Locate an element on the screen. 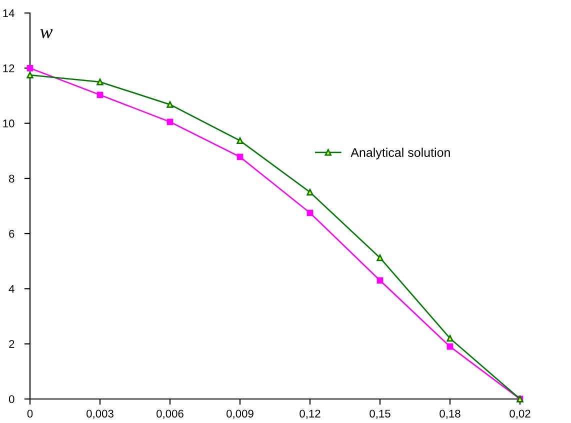 Image resolution: width=571 pixels, height=423 pixels. x-tick-label: 0,006 is located at coordinates (170, 414).